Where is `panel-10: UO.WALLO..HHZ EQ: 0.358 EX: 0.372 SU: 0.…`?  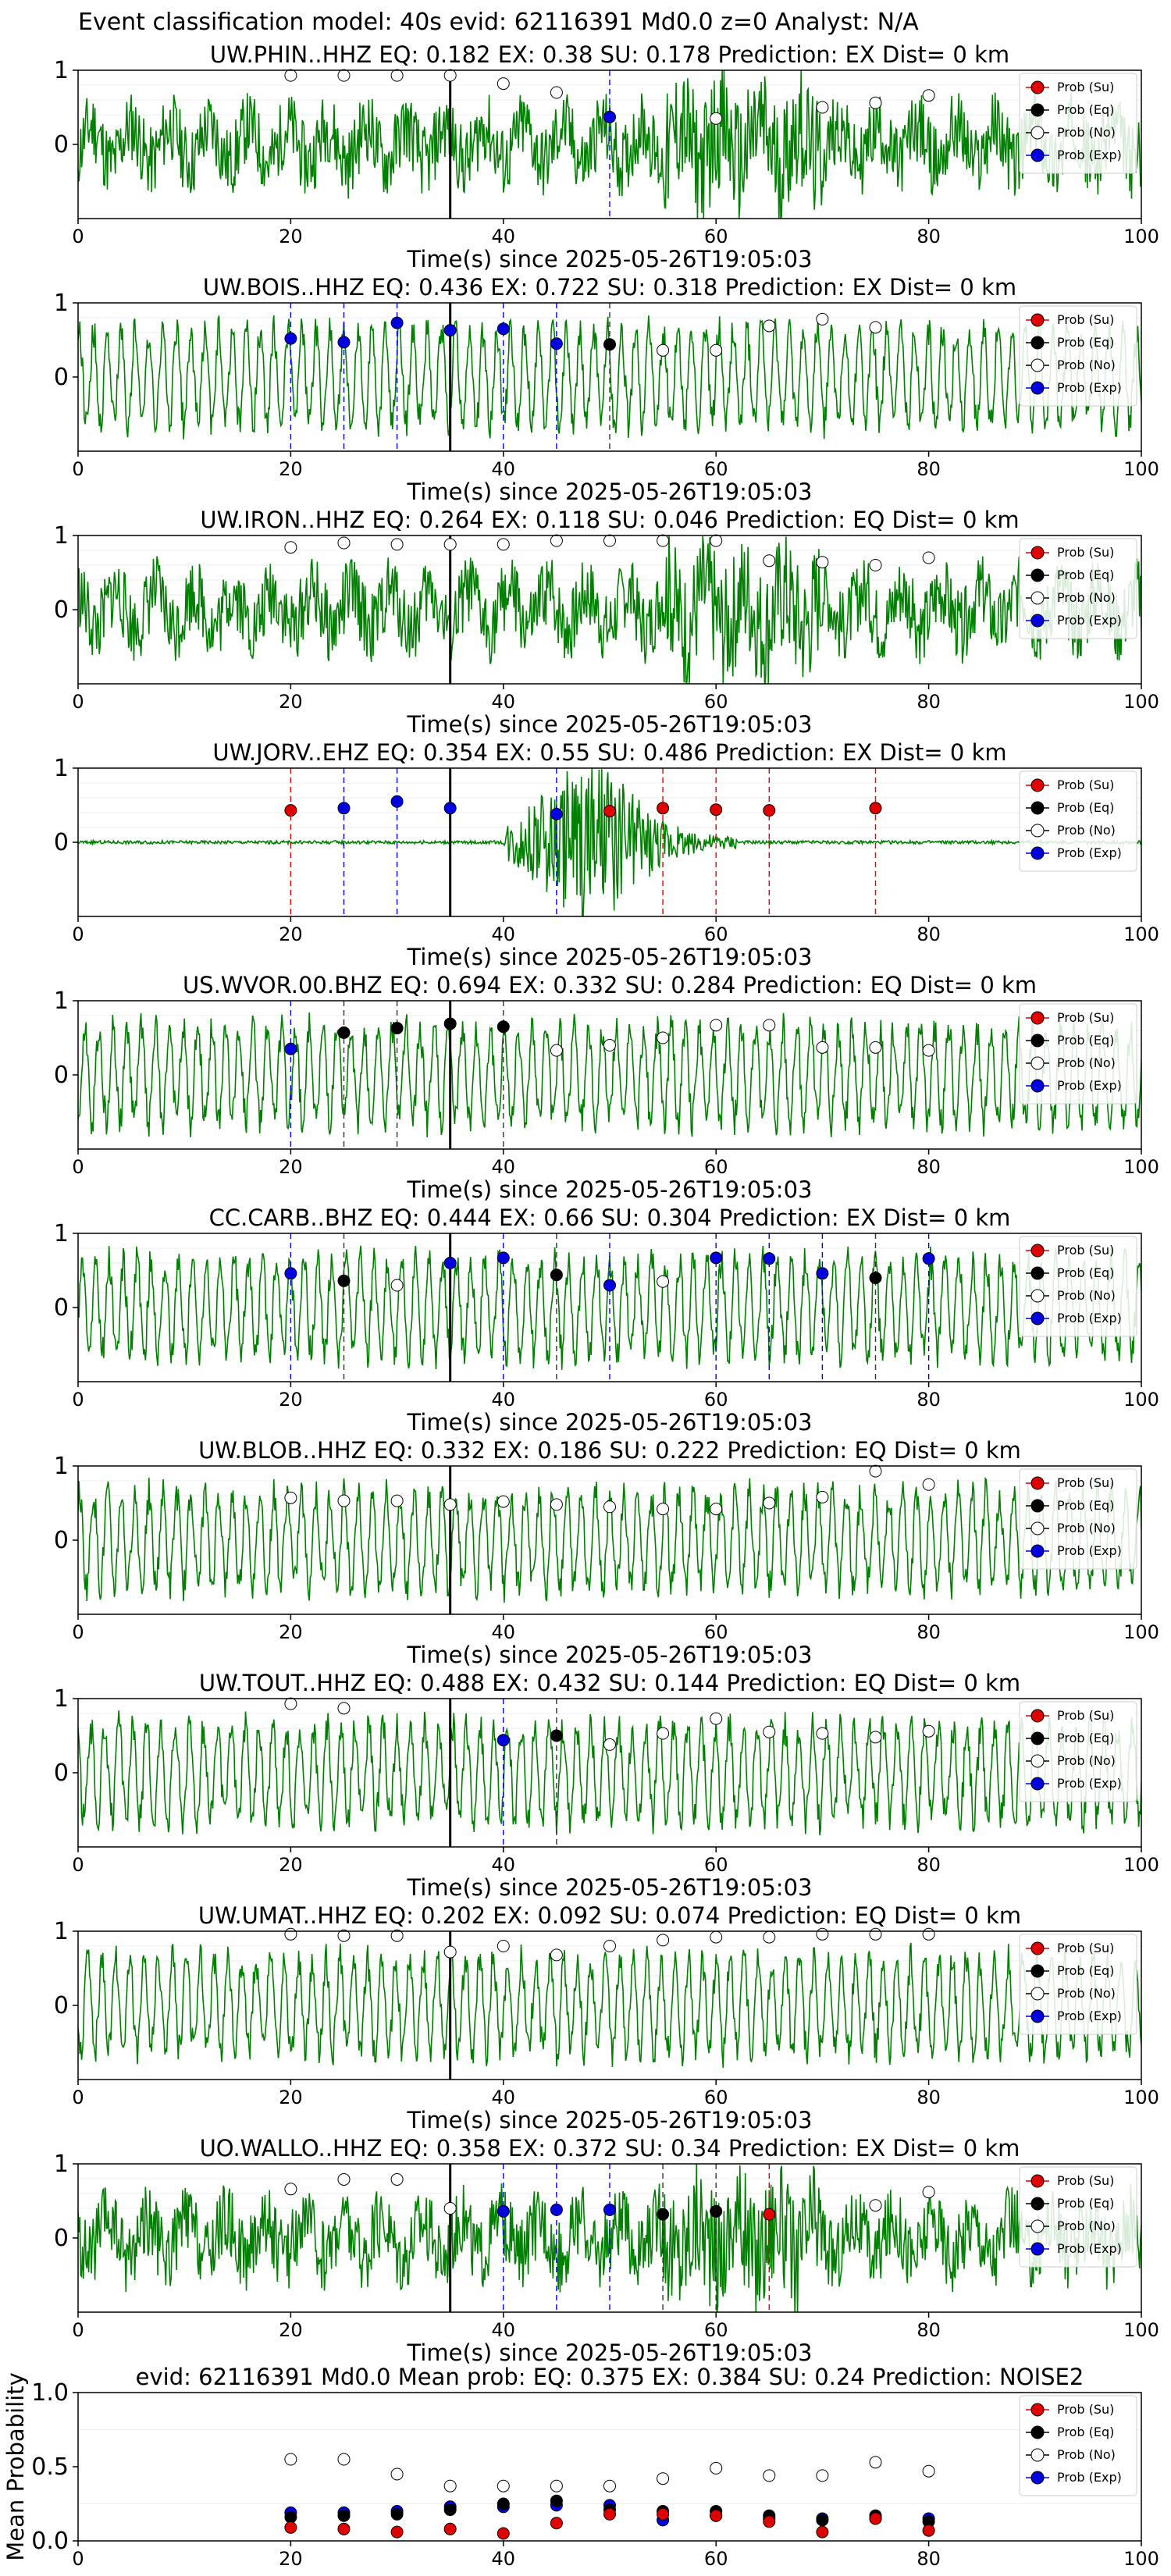 panel-10: UO.WALLO..HHZ EQ: 0.358 EX: 0.372 SU: 0.… is located at coordinates (606, 2250).